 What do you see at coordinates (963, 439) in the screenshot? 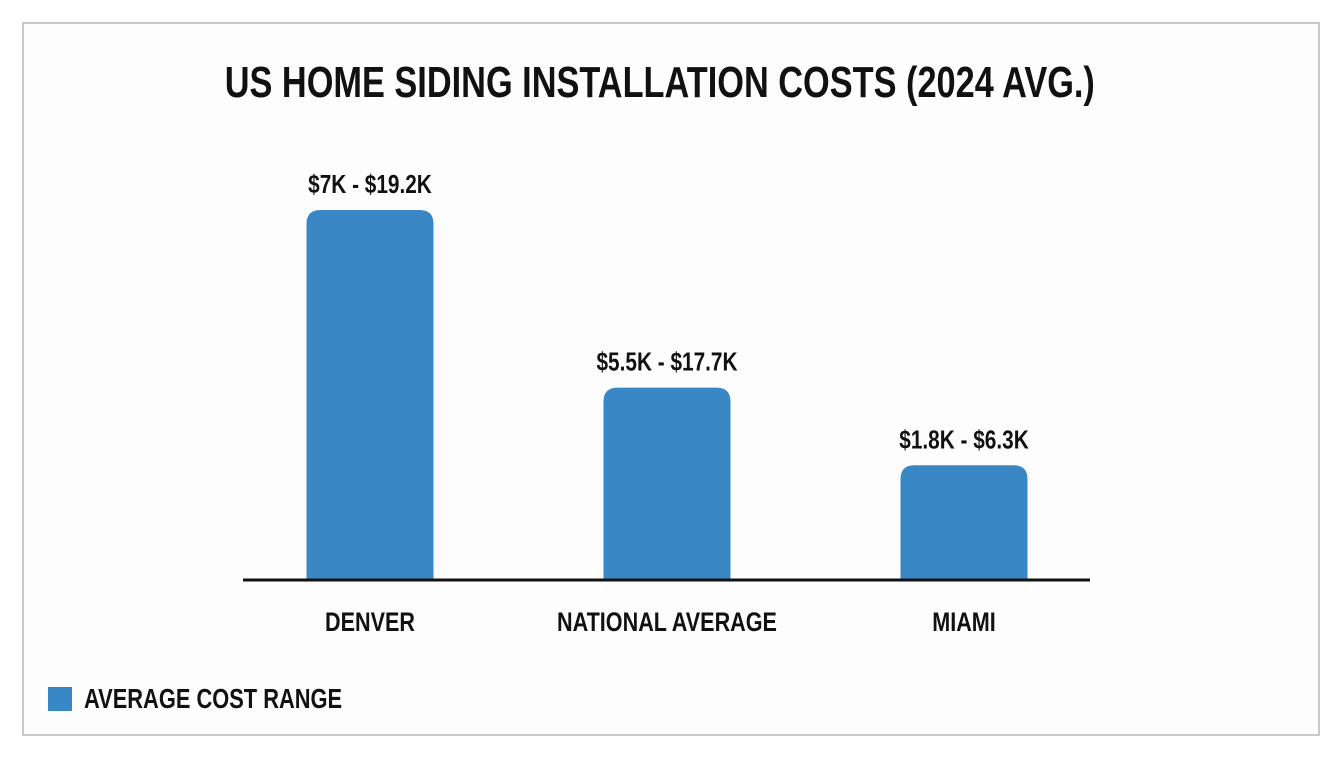
I see `data-label: $1.8K - $6.3K` at bounding box center [963, 439].